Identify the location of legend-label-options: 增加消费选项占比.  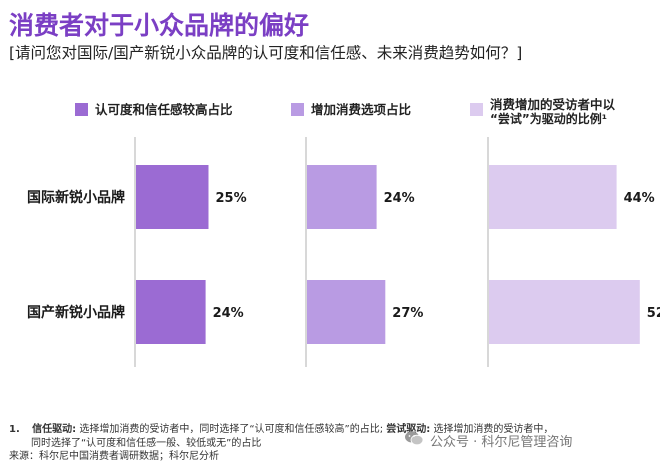
(361, 109).